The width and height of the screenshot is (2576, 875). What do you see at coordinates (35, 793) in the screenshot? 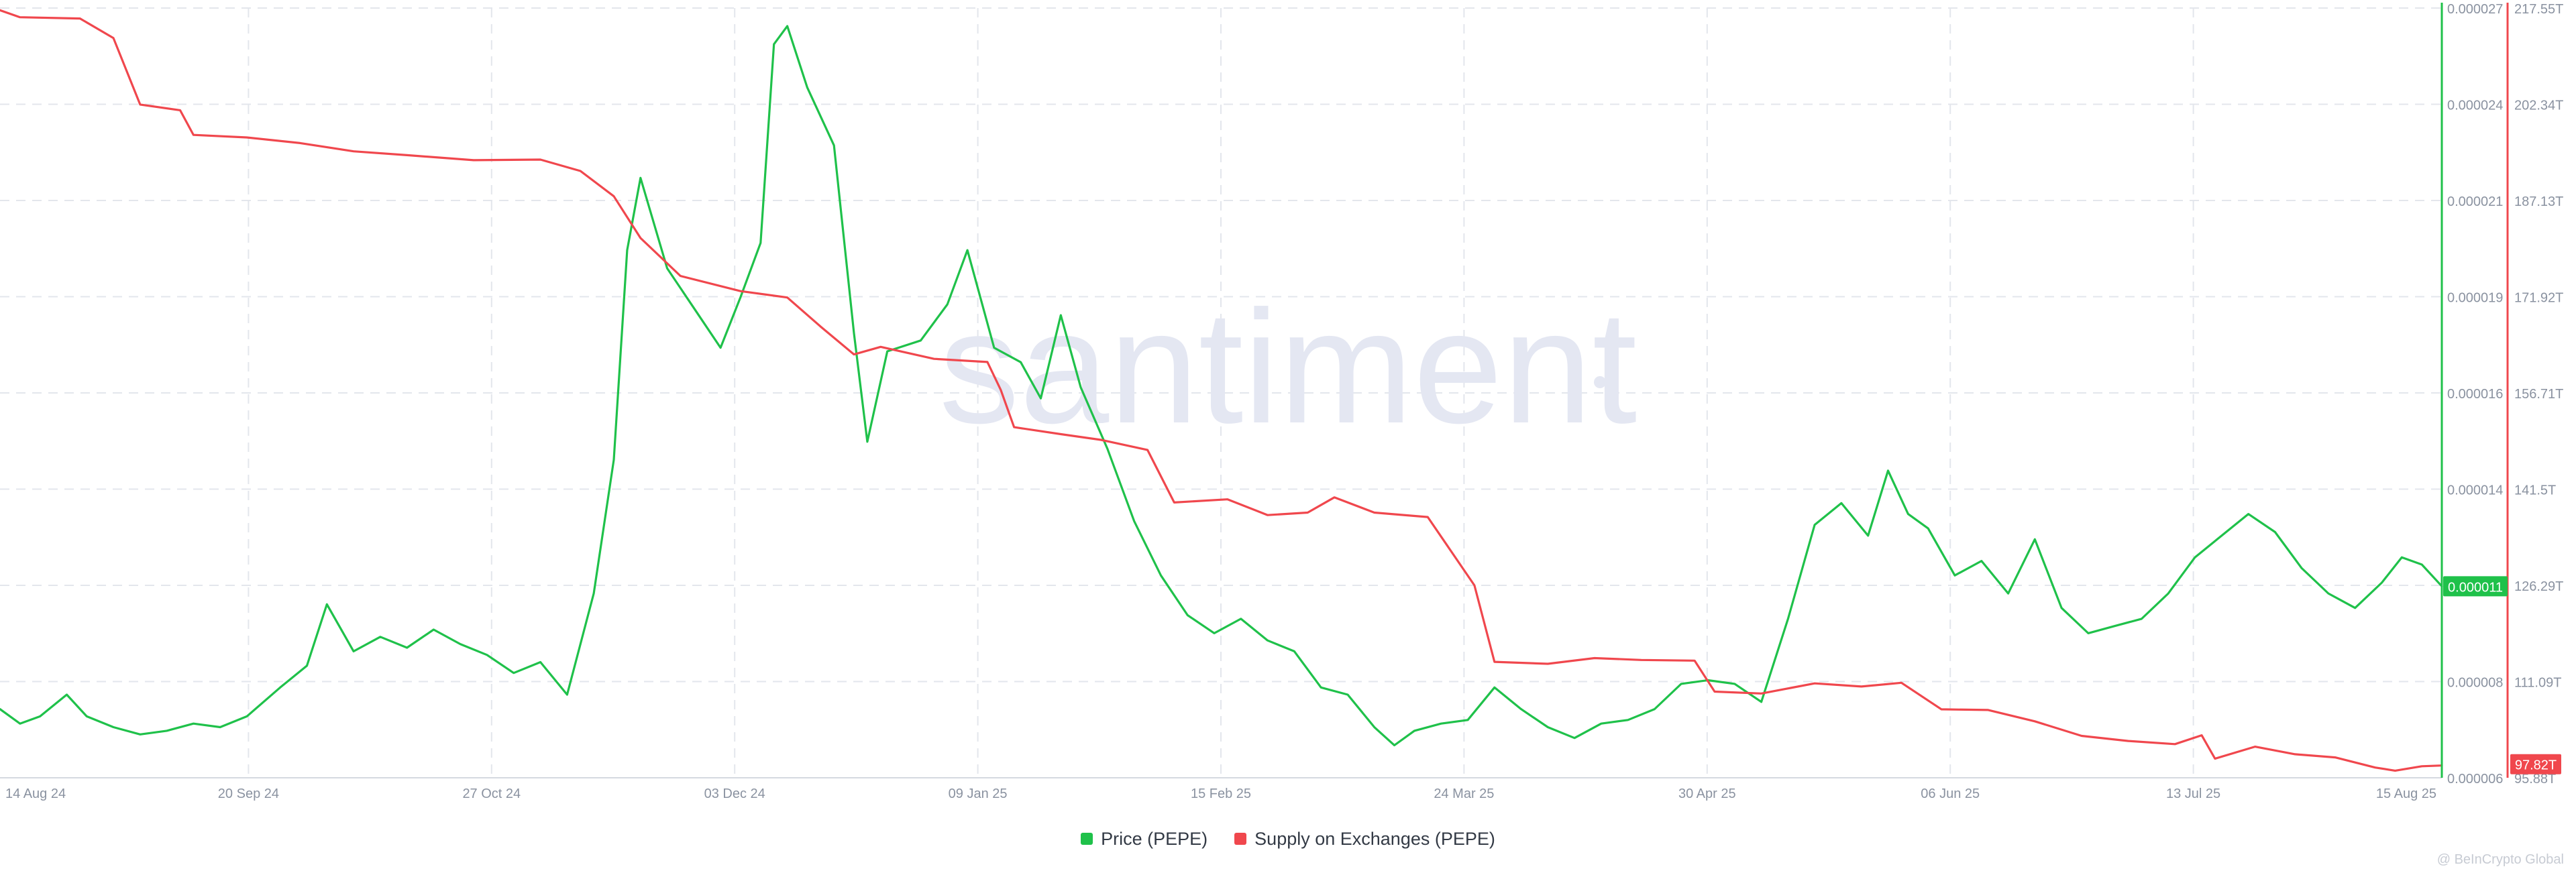
I see `x-tick-label: 14 Aug 24` at bounding box center [35, 793].